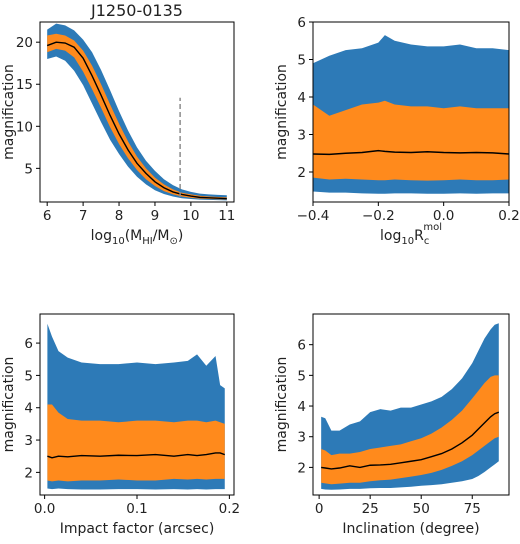  What do you see at coordinates (83, 216) in the screenshot?
I see `x-tick-label: 7` at bounding box center [83, 216].